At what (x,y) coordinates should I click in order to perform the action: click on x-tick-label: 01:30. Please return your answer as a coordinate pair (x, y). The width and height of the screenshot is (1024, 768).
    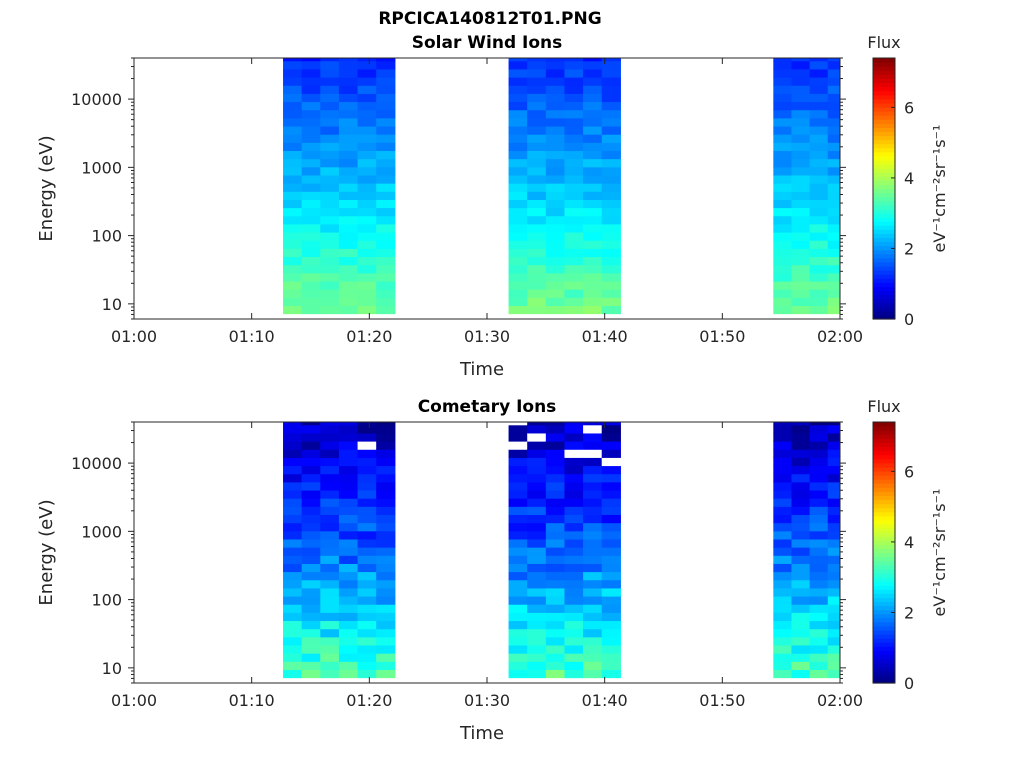
    Looking at the image, I should click on (487, 700).